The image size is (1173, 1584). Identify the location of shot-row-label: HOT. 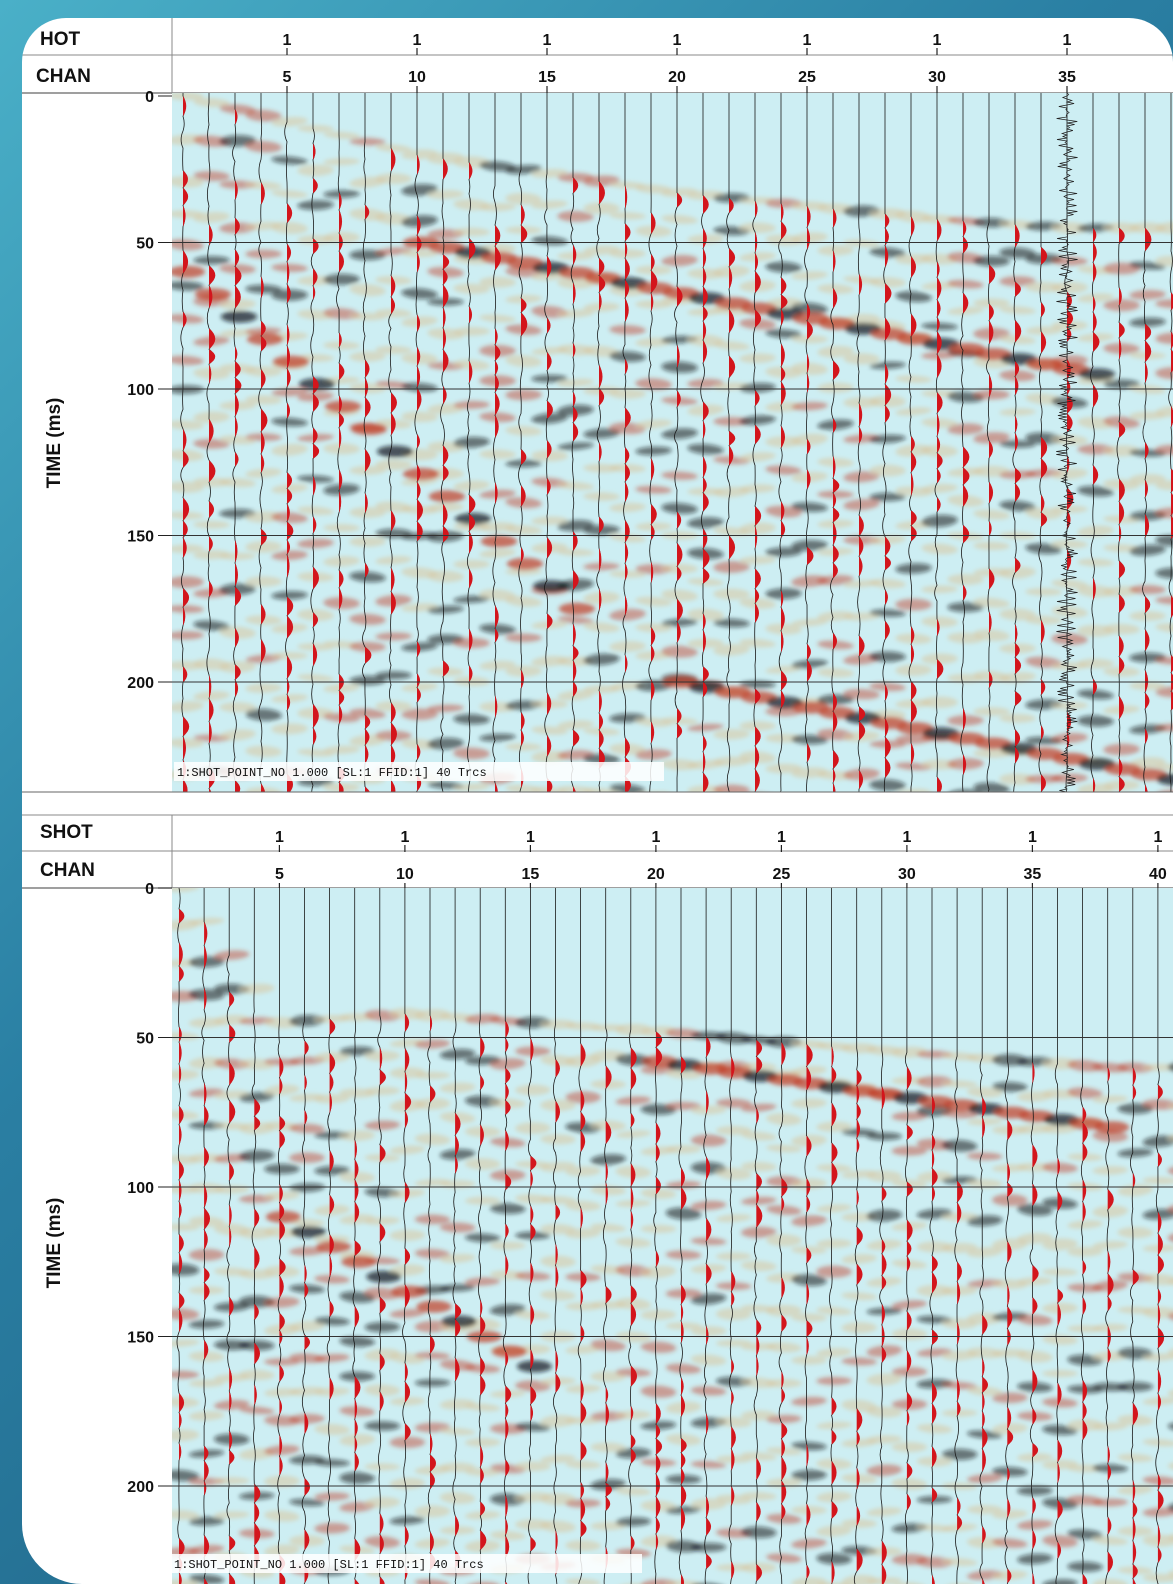
(60, 39).